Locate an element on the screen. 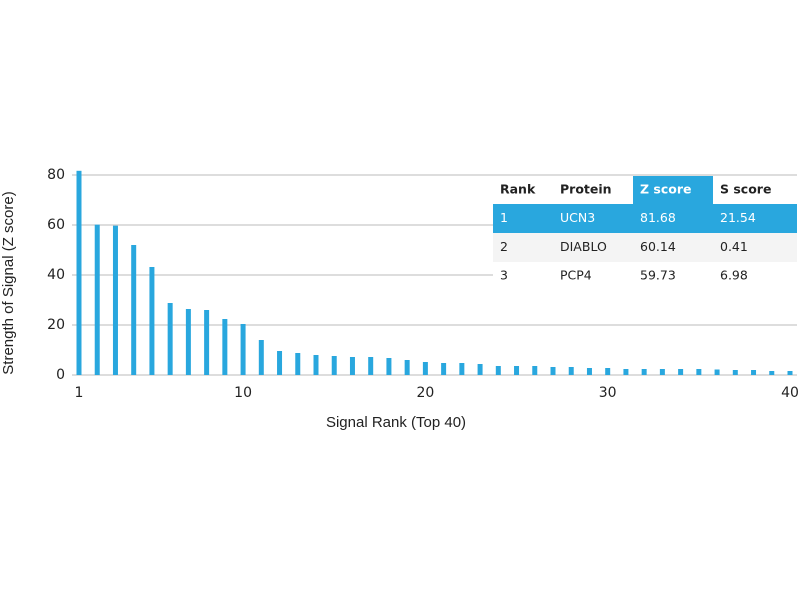 The image size is (800, 600). x-tick-label: 40 is located at coordinates (790, 393).